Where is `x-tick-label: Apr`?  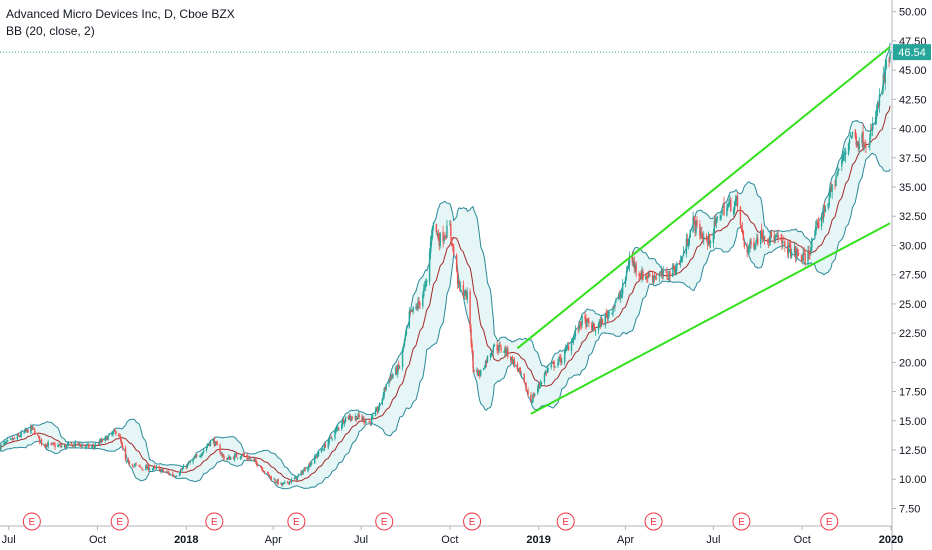
x-tick-label: Apr is located at coordinates (273, 540).